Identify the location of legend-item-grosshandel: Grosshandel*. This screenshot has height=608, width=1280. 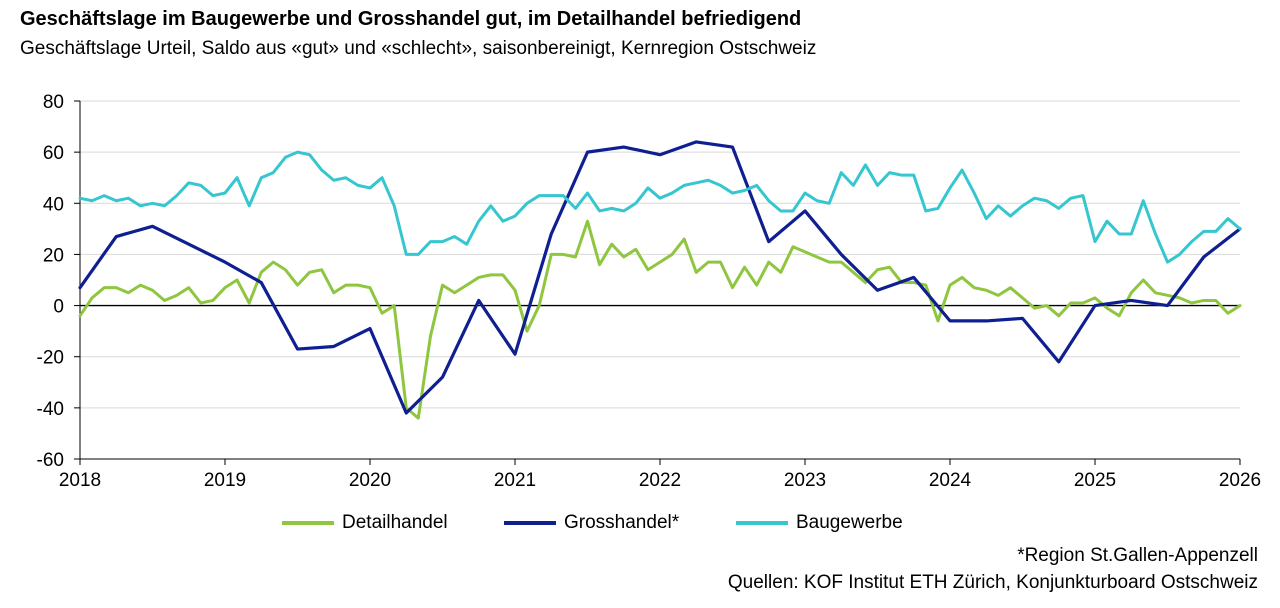
(591, 523).